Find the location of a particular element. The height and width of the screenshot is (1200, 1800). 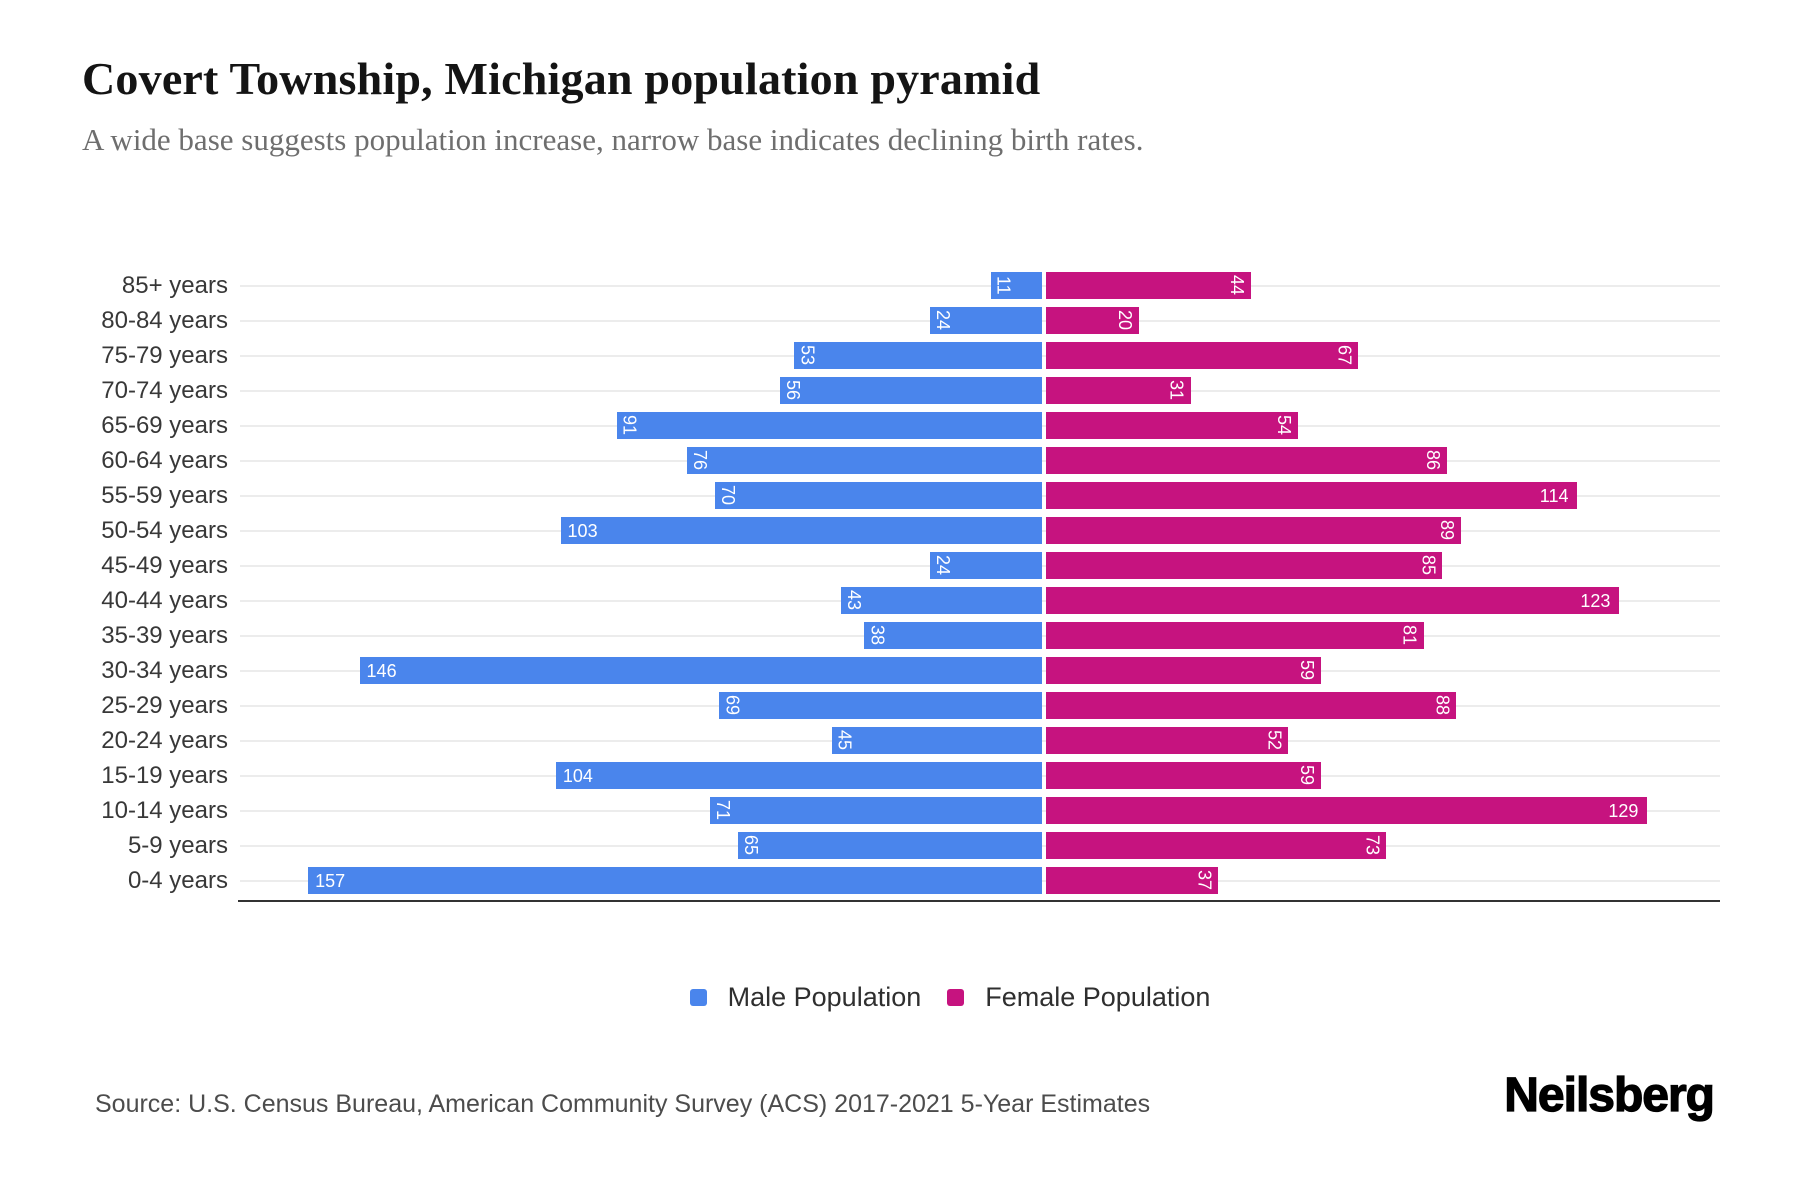

female-zone: 85 is located at coordinates (1382, 565).